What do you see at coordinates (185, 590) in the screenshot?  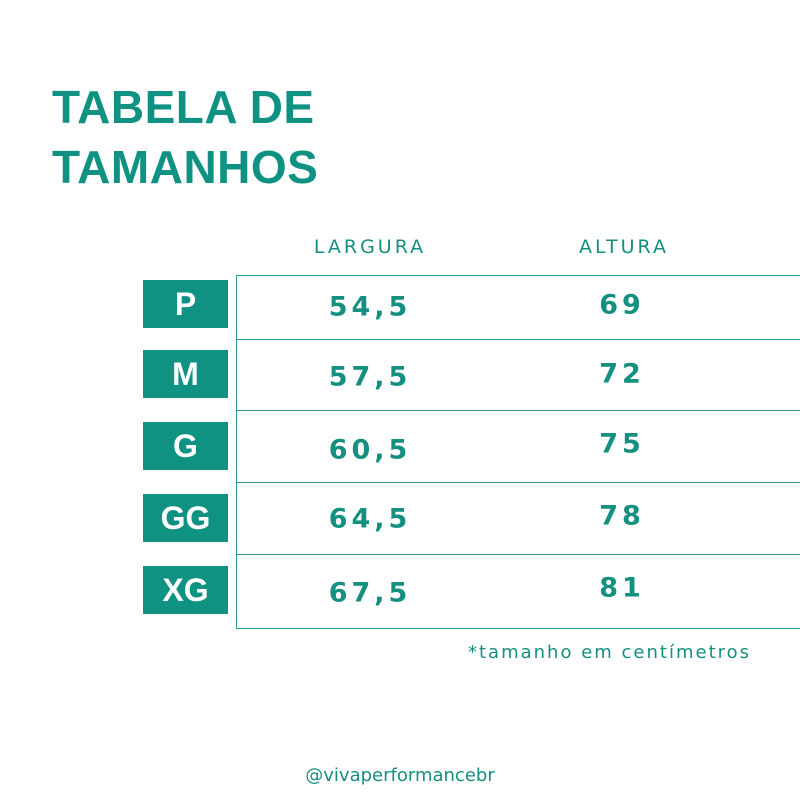 I see `size-label: XG` at bounding box center [185, 590].